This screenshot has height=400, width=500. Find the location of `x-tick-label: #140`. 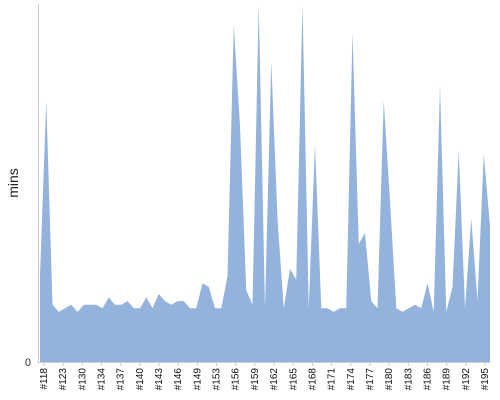

x-tick-label: #140 is located at coordinates (140, 379).